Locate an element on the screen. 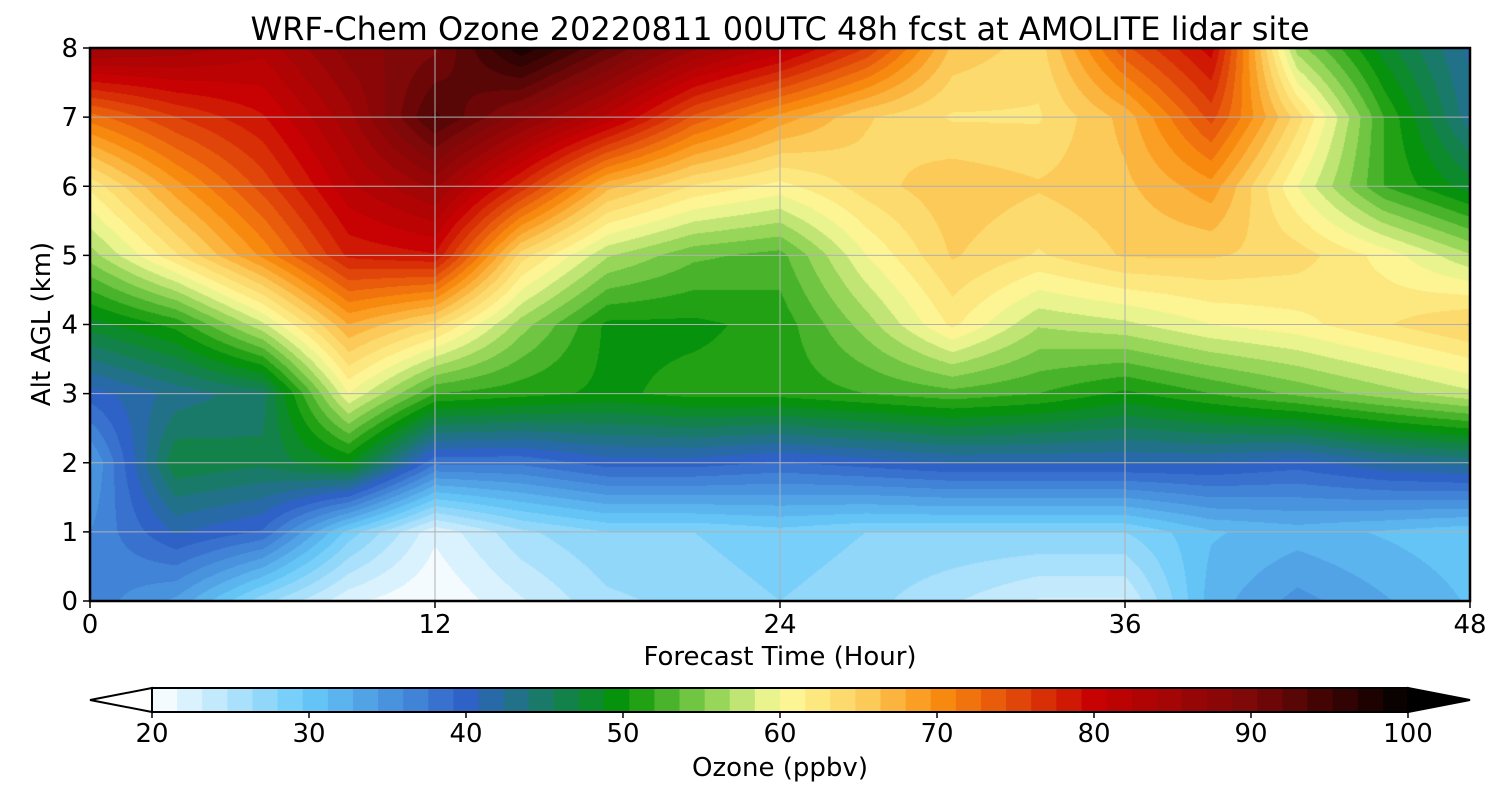 The image size is (1500, 800). x-axis-label: Forecast Time (Hour) is located at coordinates (779, 657).